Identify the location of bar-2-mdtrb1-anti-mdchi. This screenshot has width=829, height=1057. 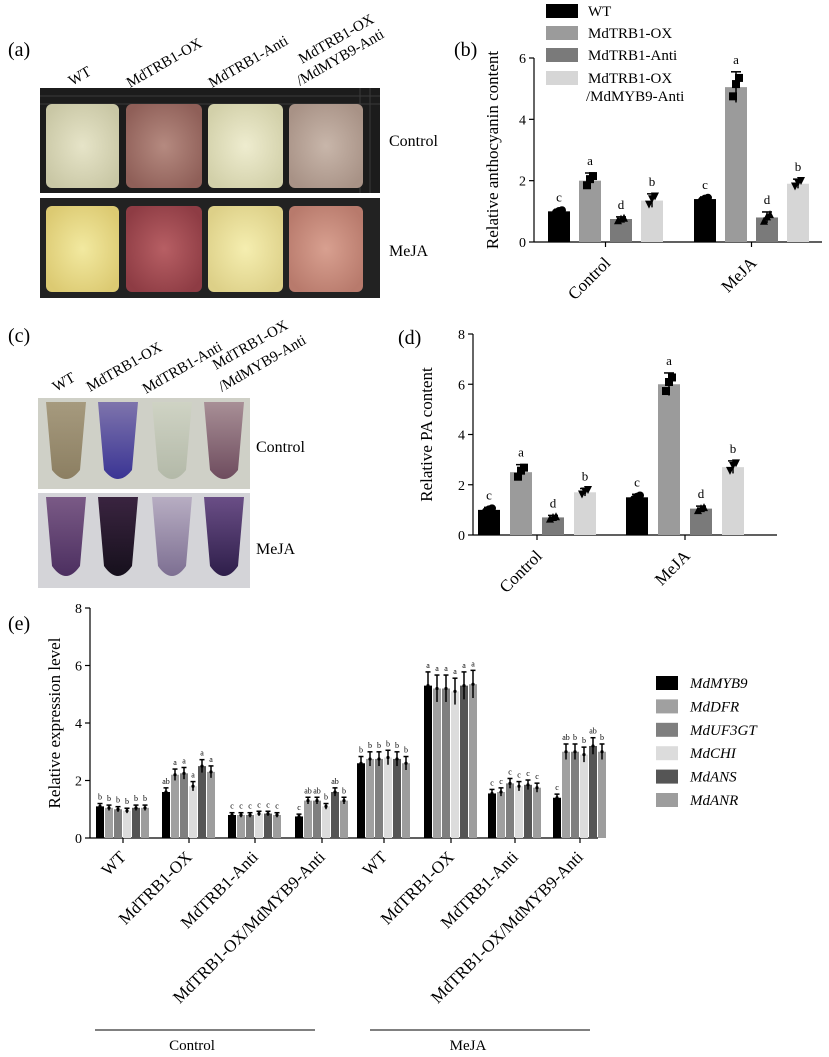
(259, 825).